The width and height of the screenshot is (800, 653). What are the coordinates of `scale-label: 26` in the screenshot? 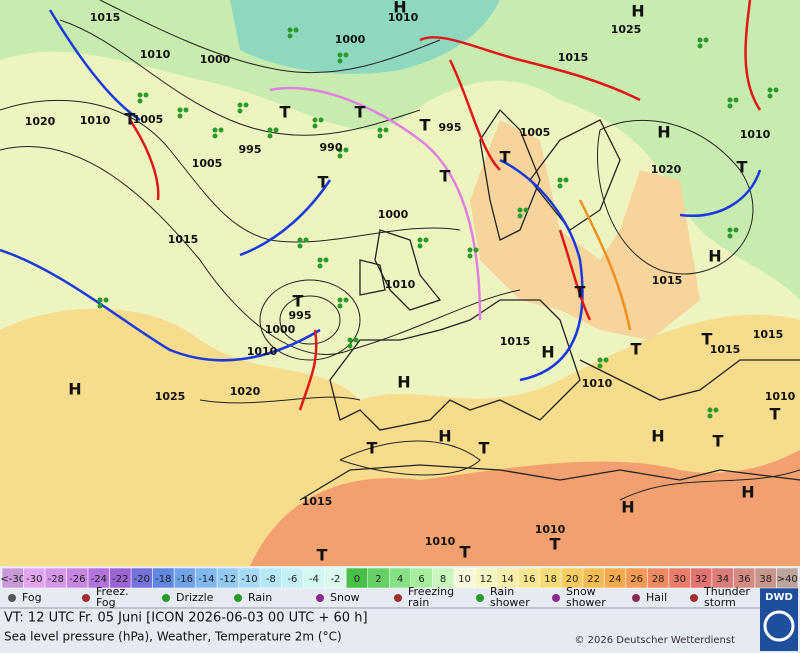 It's located at (636, 579).